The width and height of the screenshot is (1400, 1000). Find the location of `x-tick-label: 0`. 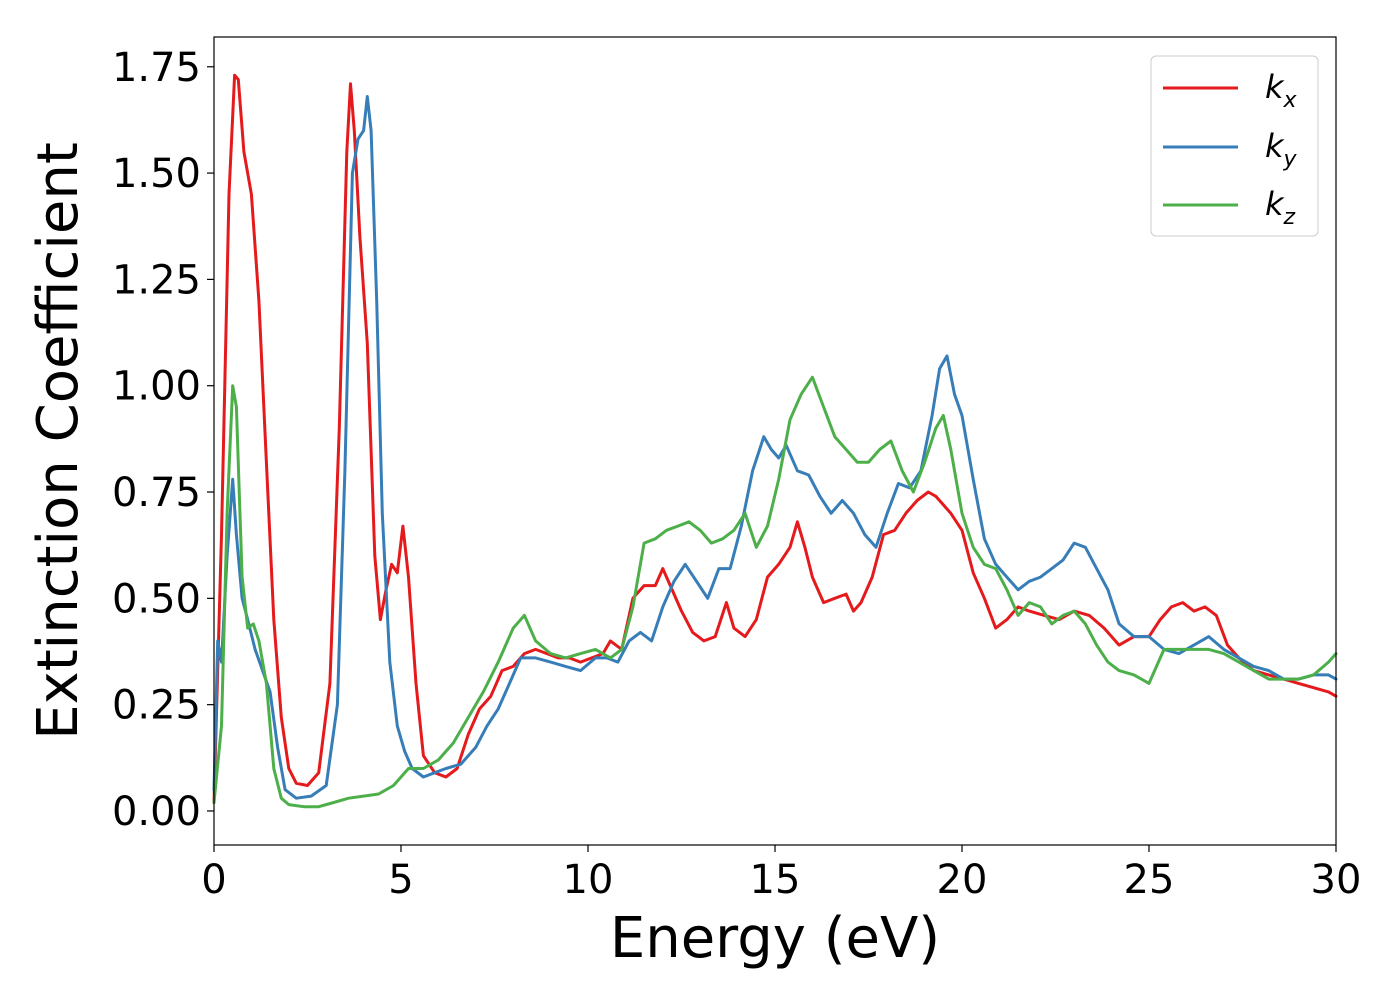

x-tick-label: 0 is located at coordinates (213, 880).